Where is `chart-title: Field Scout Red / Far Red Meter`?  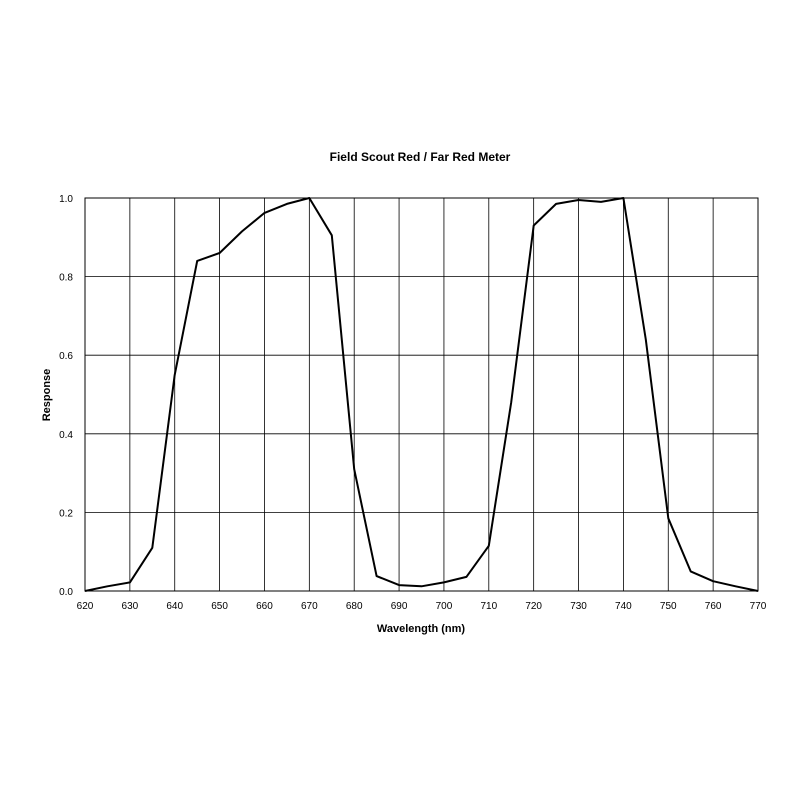 chart-title: Field Scout Red / Far Red Meter is located at coordinates (420, 157).